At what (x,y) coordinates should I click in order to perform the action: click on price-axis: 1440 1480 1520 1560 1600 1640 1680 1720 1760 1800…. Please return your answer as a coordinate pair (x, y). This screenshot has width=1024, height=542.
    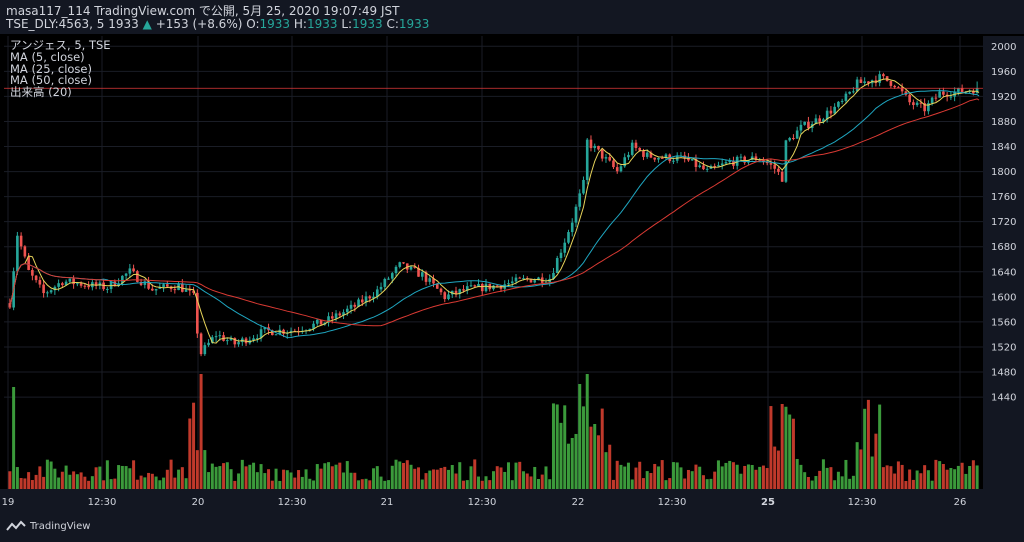
    Looking at the image, I should click on (1003, 274).